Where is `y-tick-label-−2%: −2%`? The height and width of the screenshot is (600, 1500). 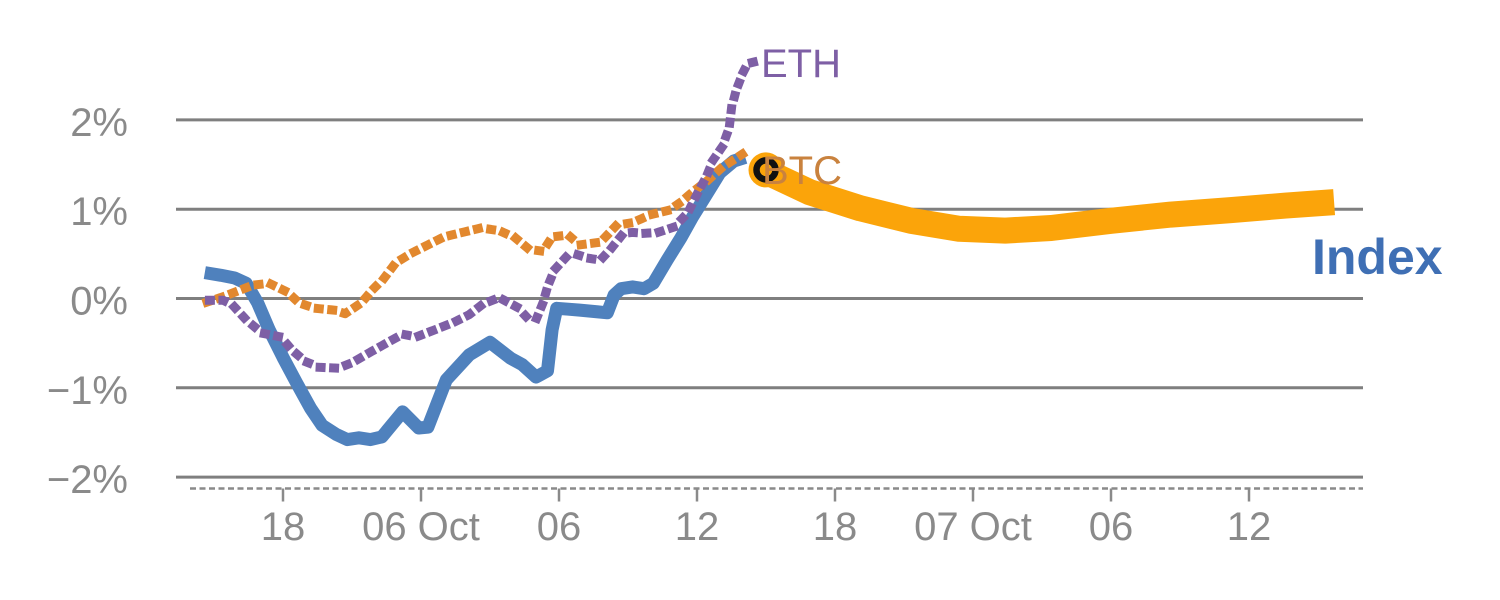 y-tick-label-−2%: −2% is located at coordinates (87, 480).